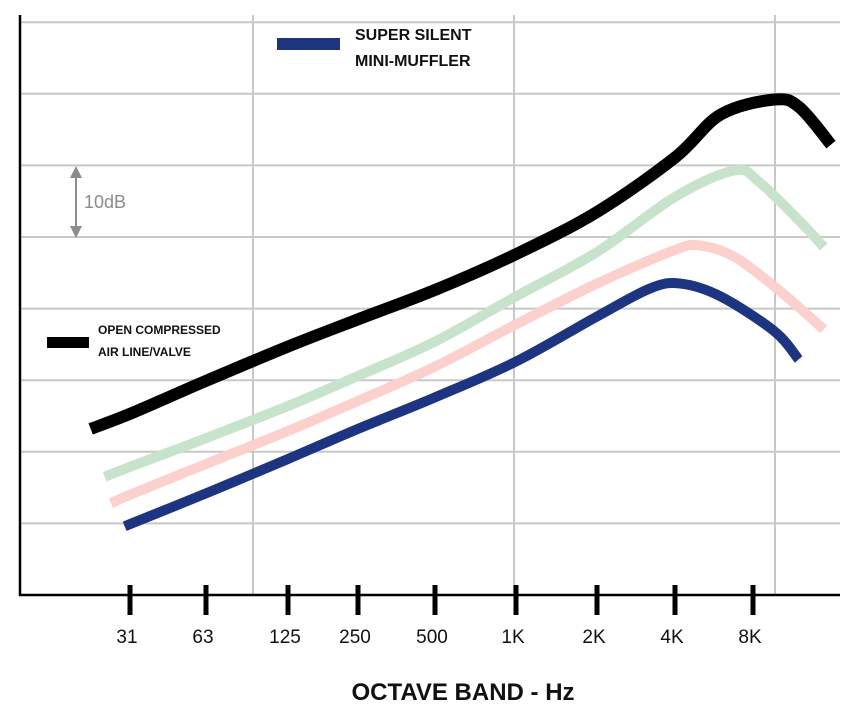 The image size is (860, 725). Describe the element at coordinates (105, 202) in the screenshot. I see `scale-annotation-label: 10dB` at that location.